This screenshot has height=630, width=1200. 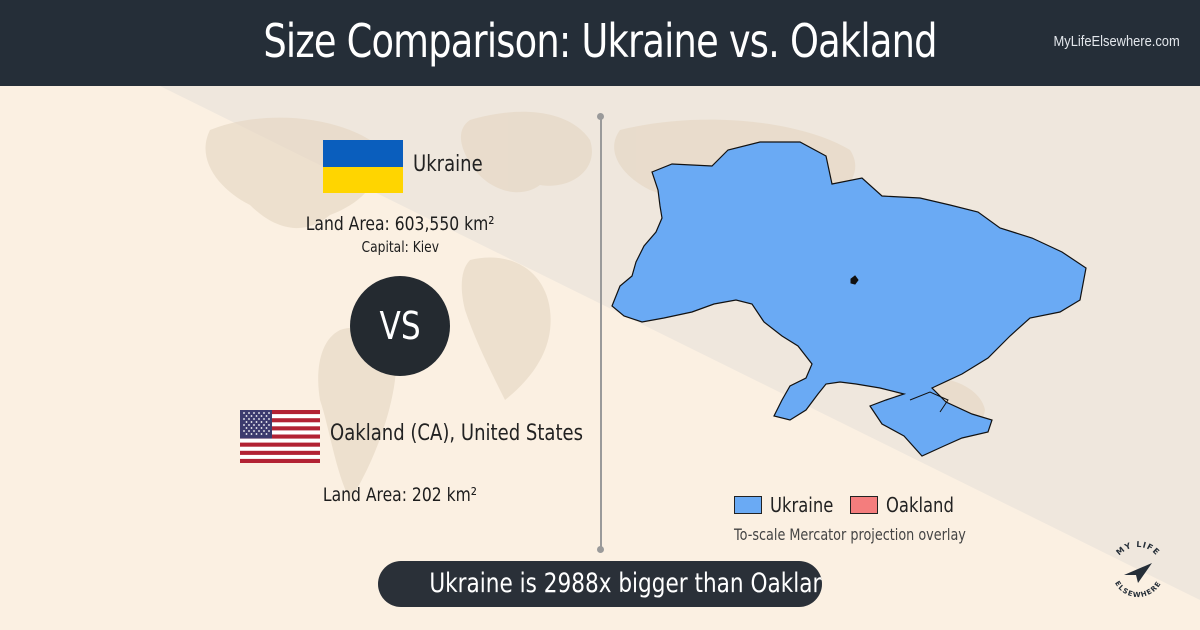 I want to click on projection-note: To-scale Mercator projection overlay, so click(x=850, y=534).